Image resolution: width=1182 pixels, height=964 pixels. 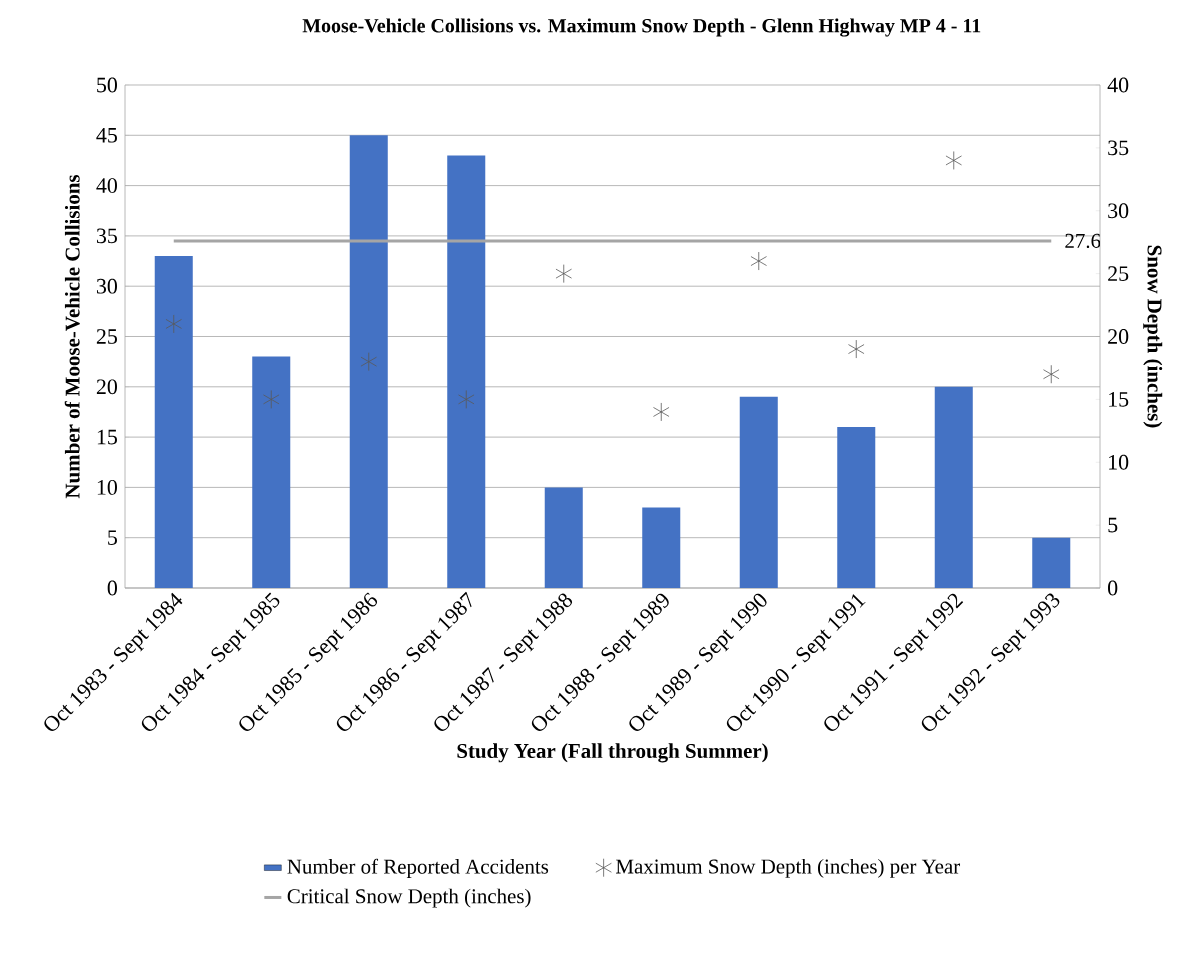 I want to click on x-axis-title: Study Year (Fall through Summer), so click(x=612, y=753).